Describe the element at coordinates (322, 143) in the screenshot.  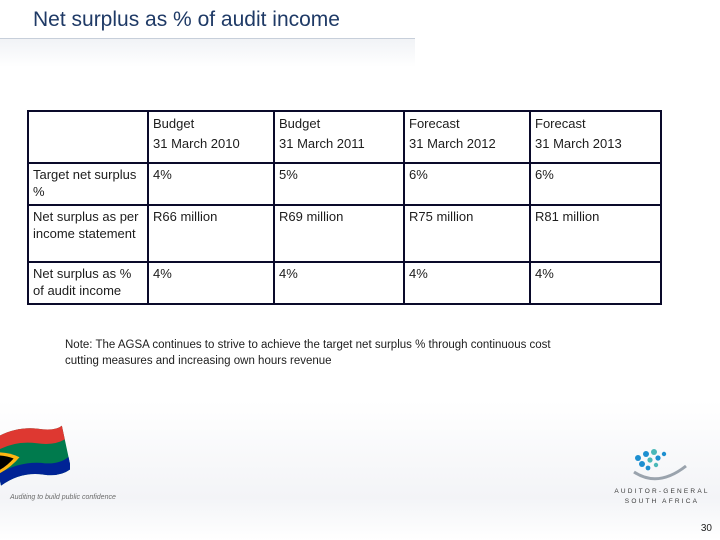
I see `header-line2: 31 March 2011` at that location.